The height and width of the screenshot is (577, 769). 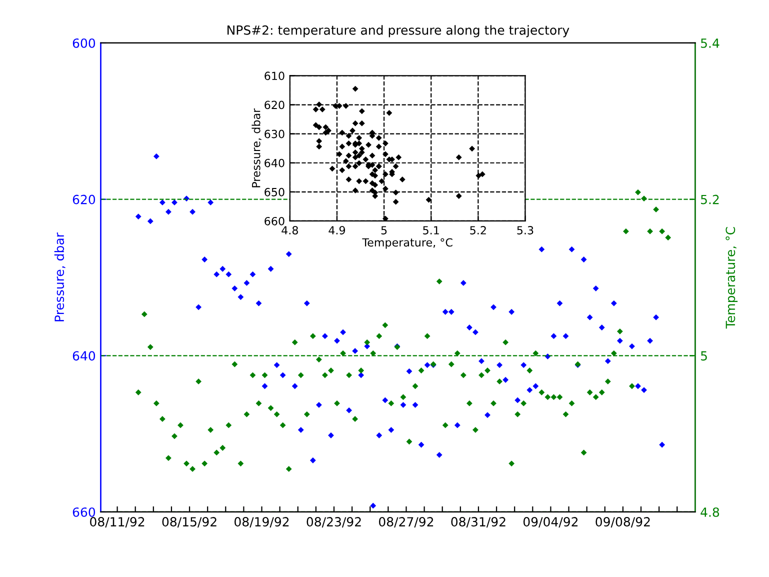 What do you see at coordinates (407, 243) in the screenshot?
I see `x-axis-title: Temperature, °C` at bounding box center [407, 243].